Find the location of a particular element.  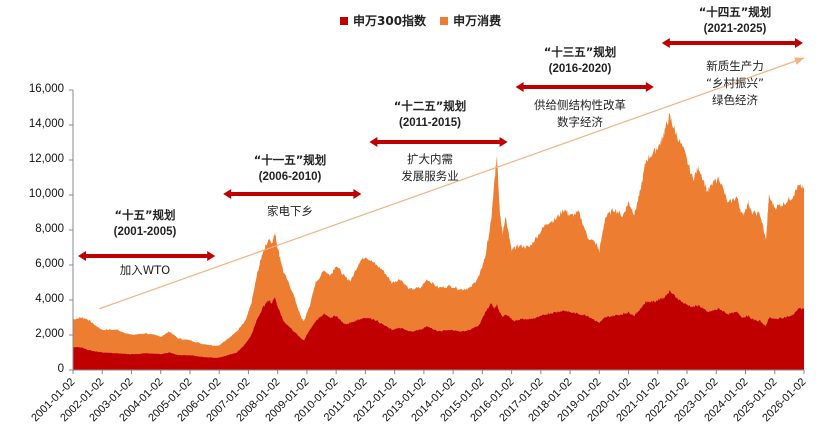

y-tick-label: 6,000 is located at coordinates (49, 264).